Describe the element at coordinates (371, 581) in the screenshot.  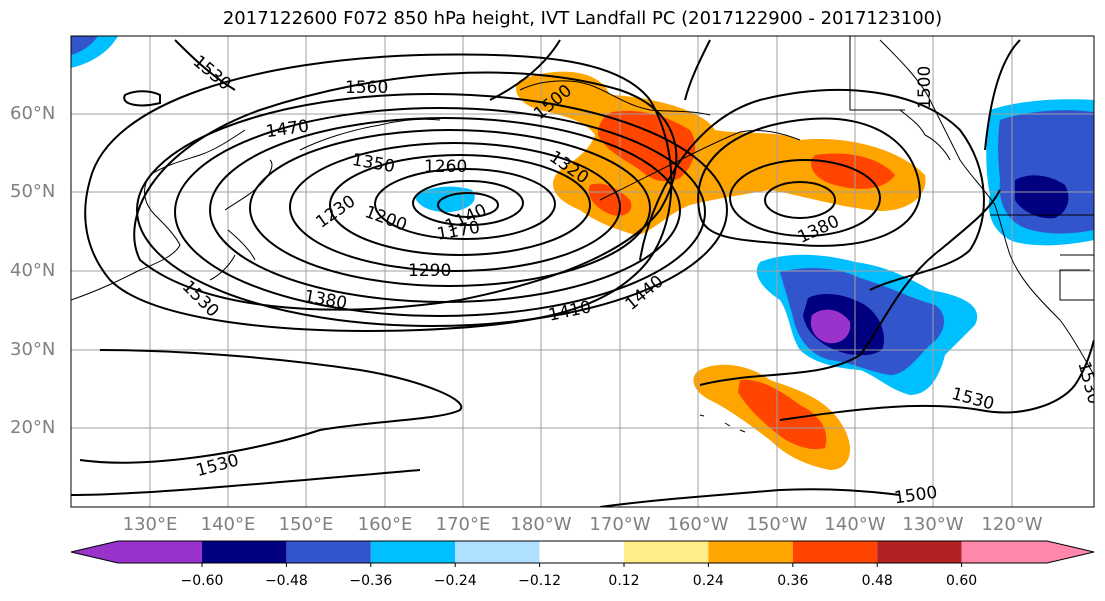
I see `colorbar-tick-label: −0.36` at that location.